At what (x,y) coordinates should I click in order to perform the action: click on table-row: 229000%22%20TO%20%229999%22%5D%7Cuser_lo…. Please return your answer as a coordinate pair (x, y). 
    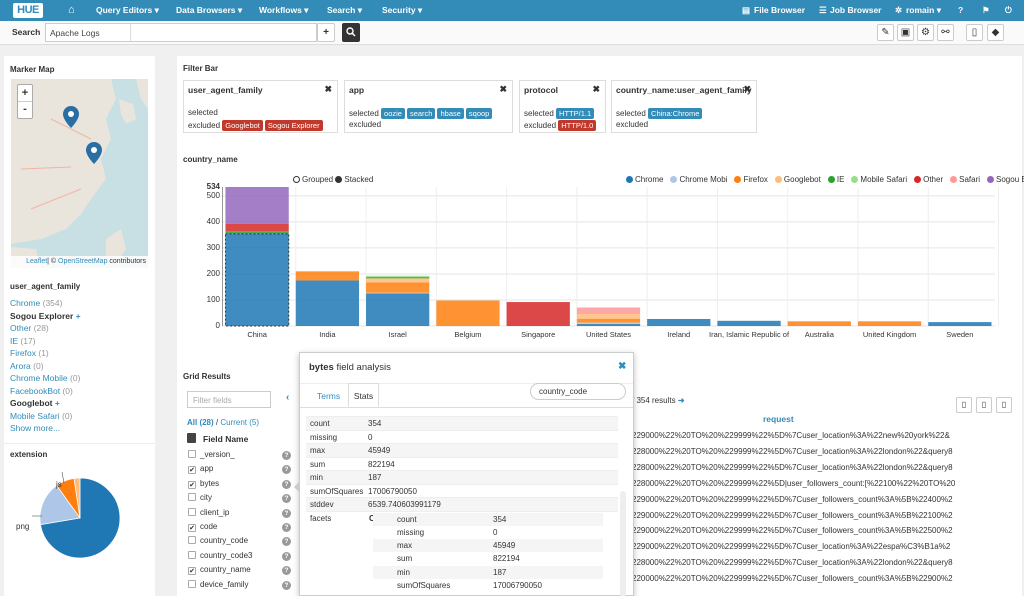
    Looking at the image, I should click on (791, 547).